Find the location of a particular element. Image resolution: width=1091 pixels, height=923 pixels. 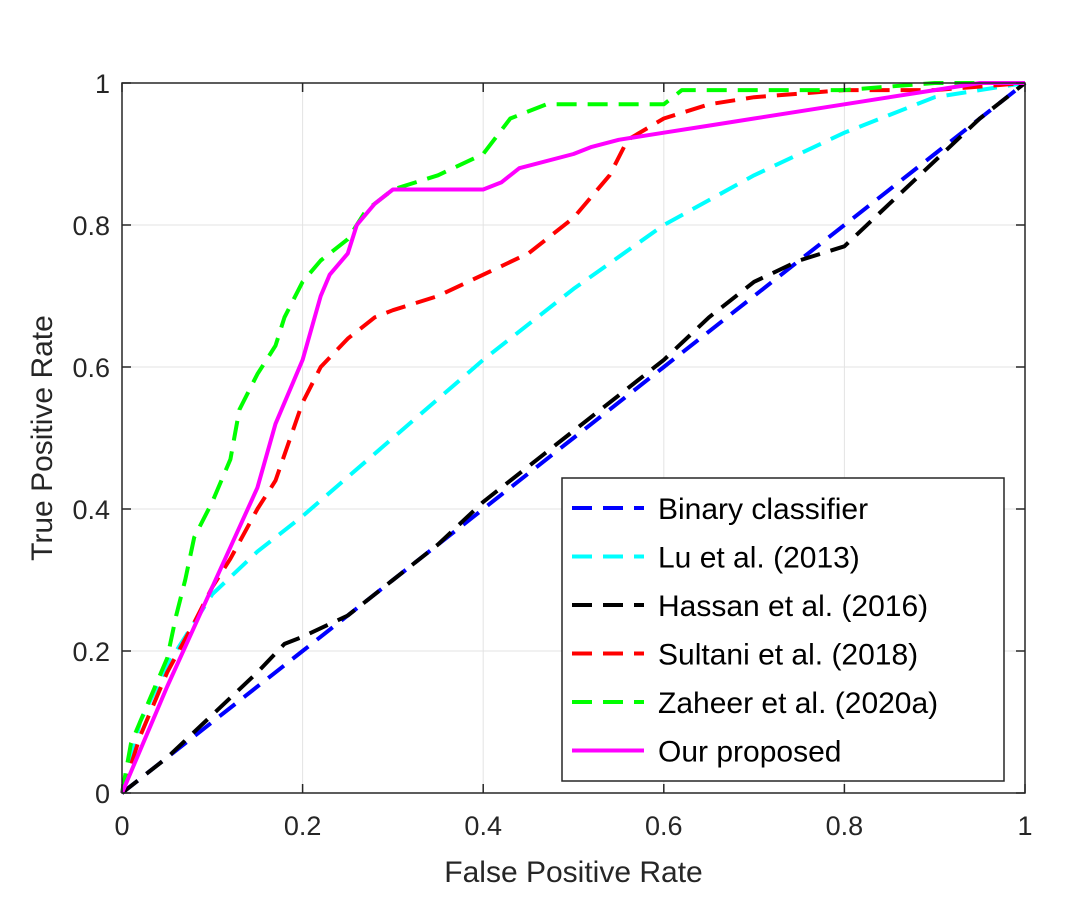

legend-label: Binary classifier is located at coordinates (763, 509).